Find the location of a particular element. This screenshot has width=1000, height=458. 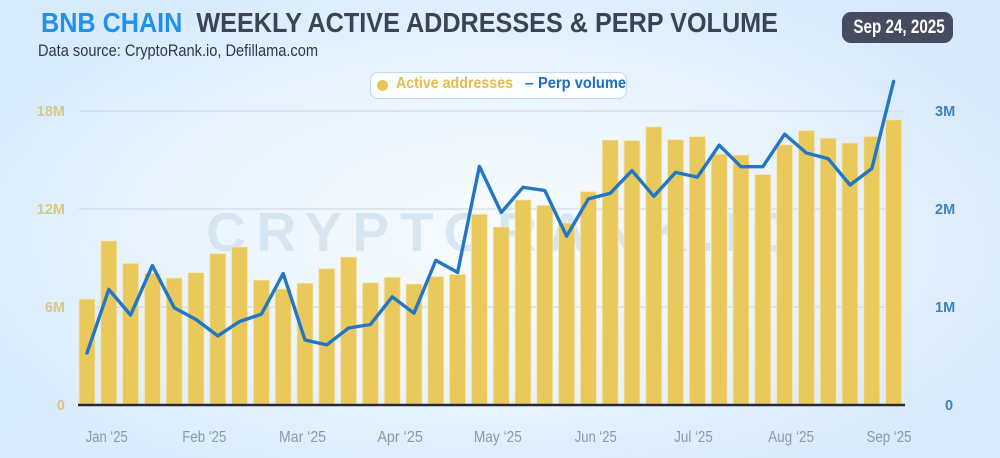

svg-text: Jul ‘25 is located at coordinates (693, 437).